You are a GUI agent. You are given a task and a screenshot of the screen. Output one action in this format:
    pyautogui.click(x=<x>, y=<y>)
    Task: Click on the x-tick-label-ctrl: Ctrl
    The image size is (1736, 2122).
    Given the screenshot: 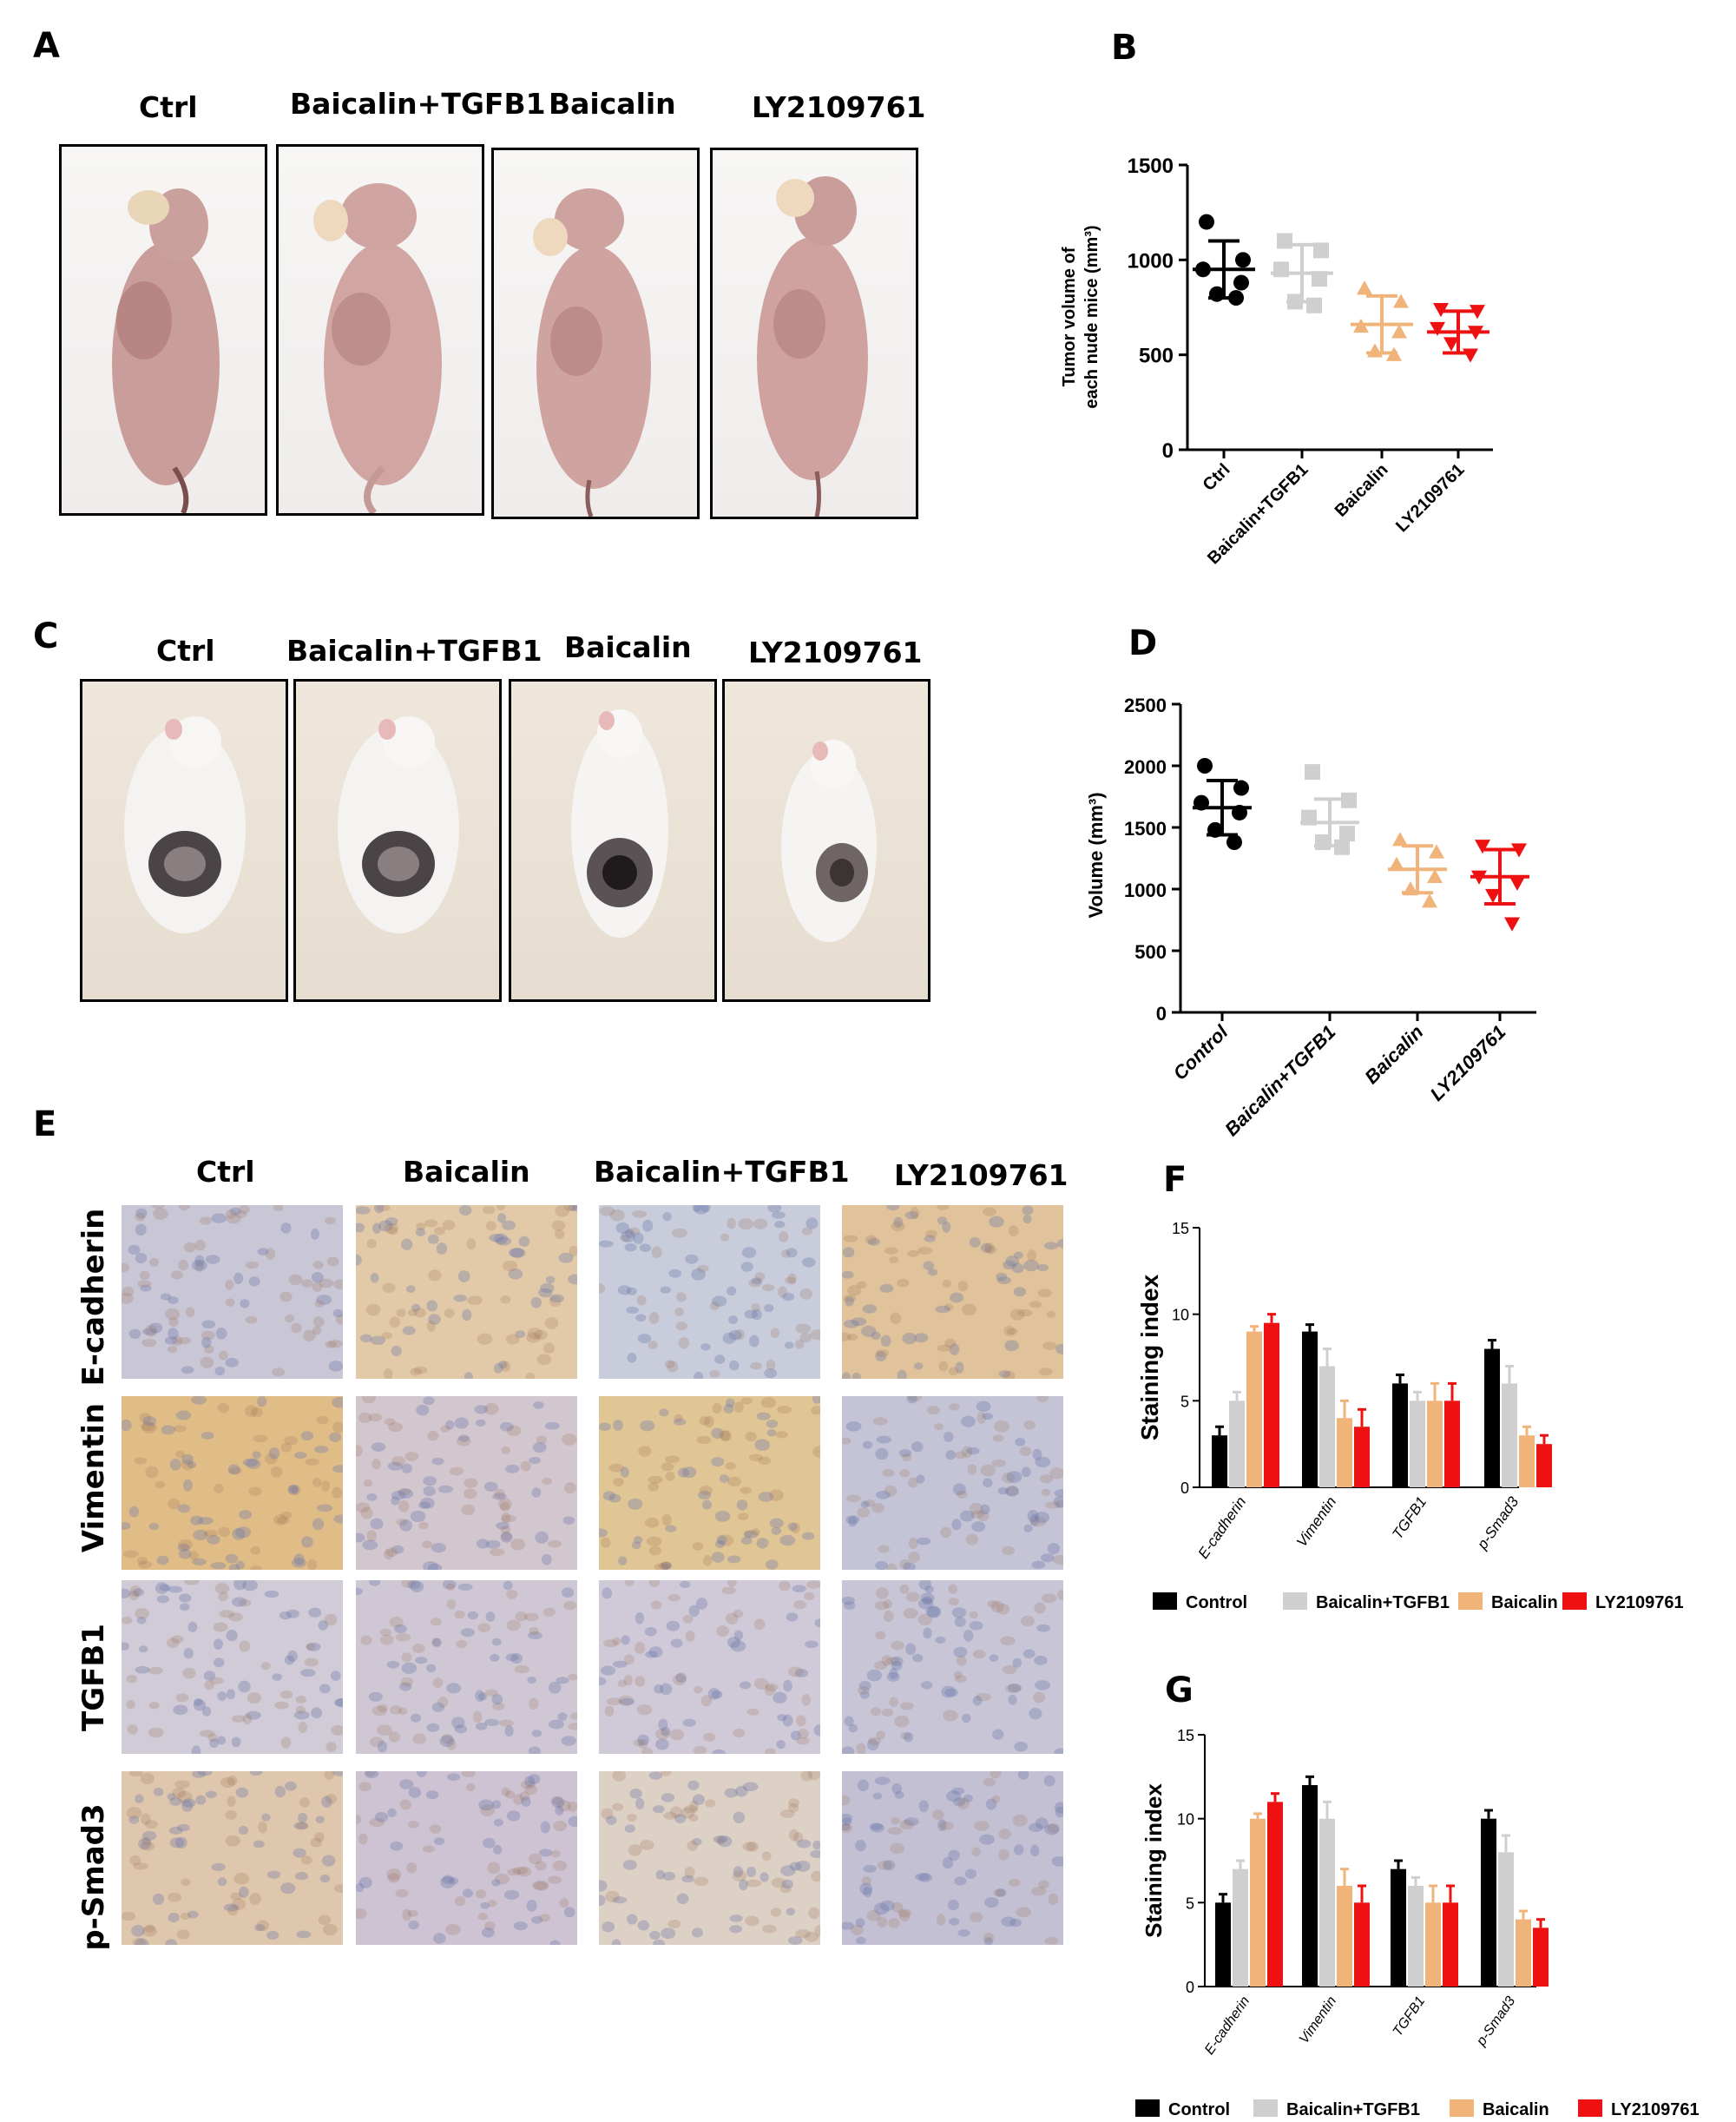 What is the action you would take?
    pyautogui.click(x=1217, y=478)
    